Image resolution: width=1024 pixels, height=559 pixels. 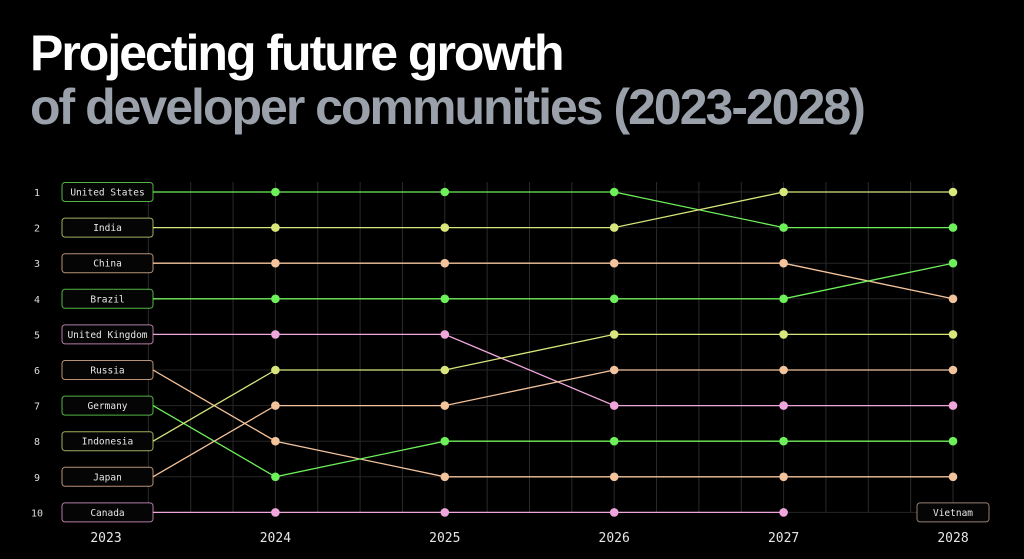 What do you see at coordinates (444, 538) in the screenshot?
I see `year-label: 2025` at bounding box center [444, 538].